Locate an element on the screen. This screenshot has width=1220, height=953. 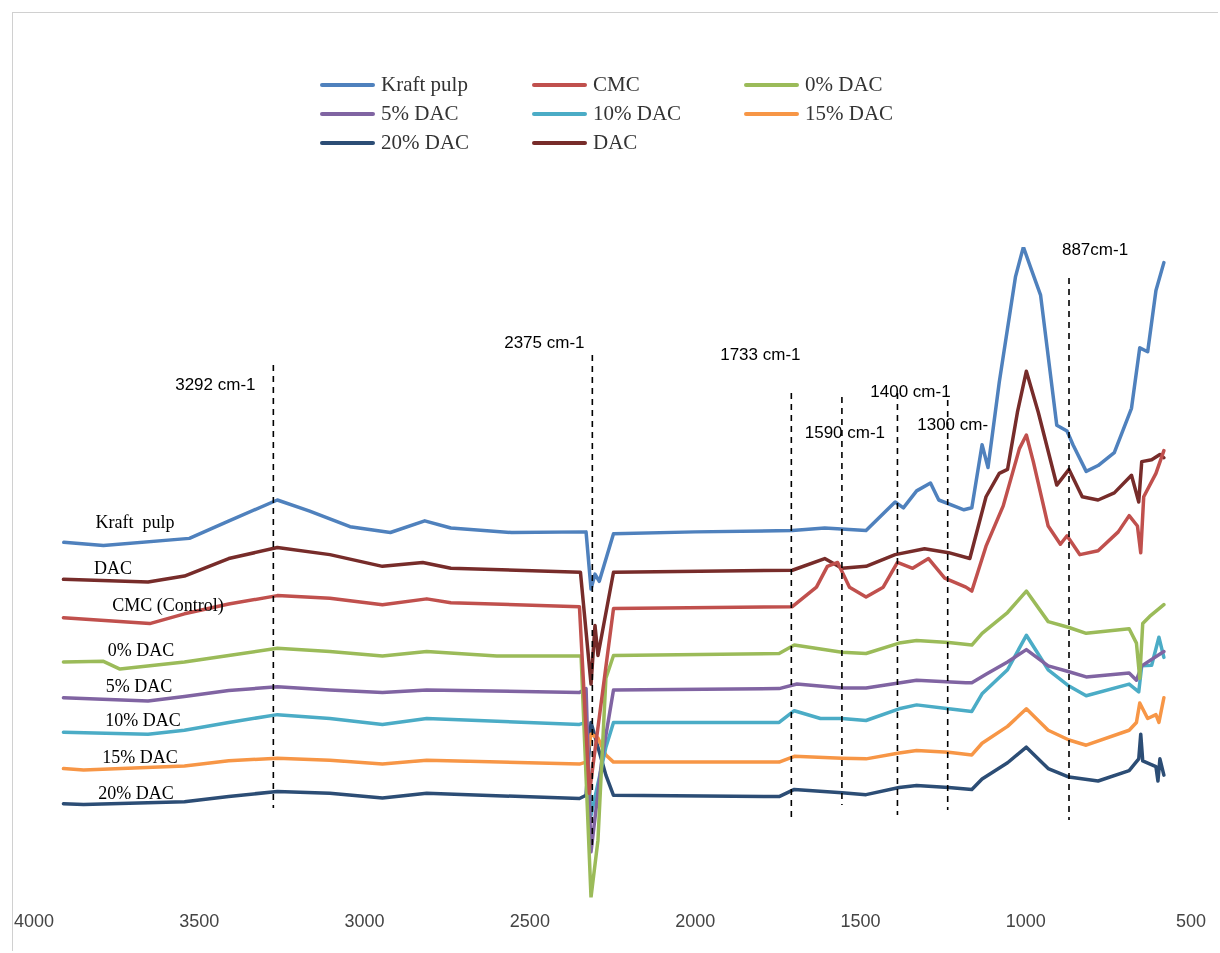
x-tick-label: 2000 is located at coordinates (695, 921).